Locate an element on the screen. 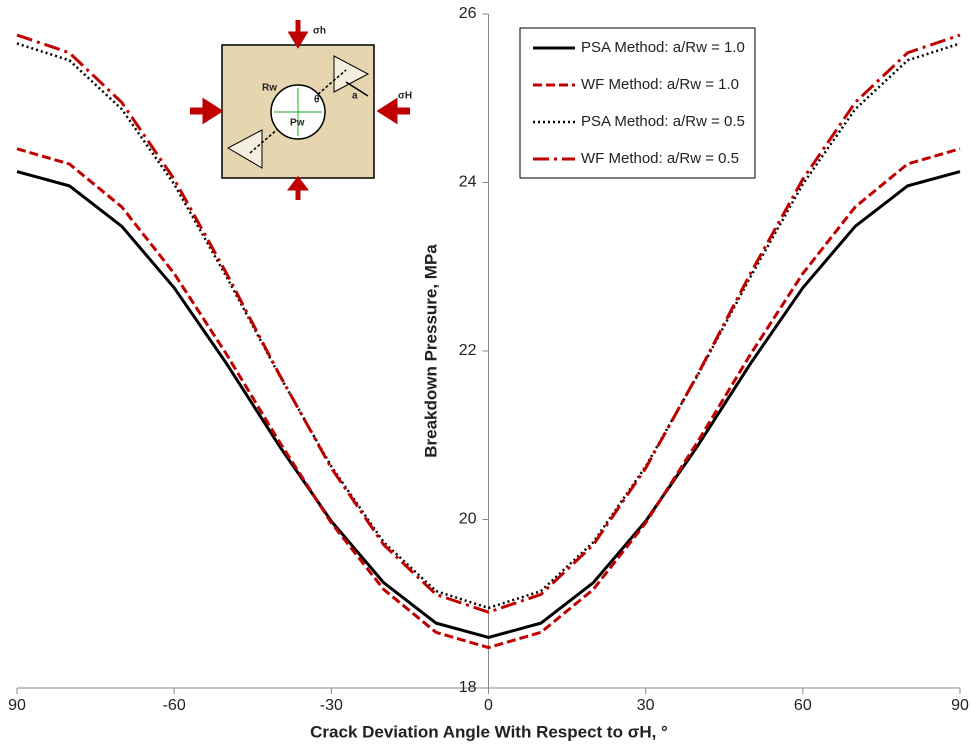  y-tick-label: 24 is located at coordinates (468, 182).